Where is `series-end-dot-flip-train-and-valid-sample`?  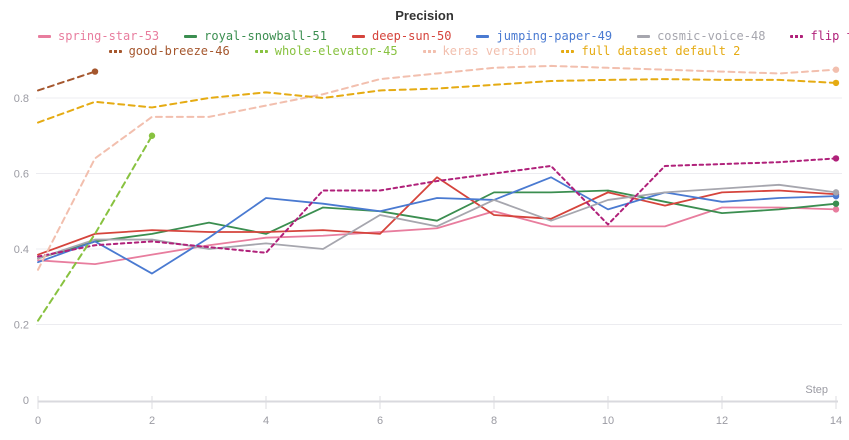 series-end-dot-flip-train-and-valid-sample is located at coordinates (836, 158).